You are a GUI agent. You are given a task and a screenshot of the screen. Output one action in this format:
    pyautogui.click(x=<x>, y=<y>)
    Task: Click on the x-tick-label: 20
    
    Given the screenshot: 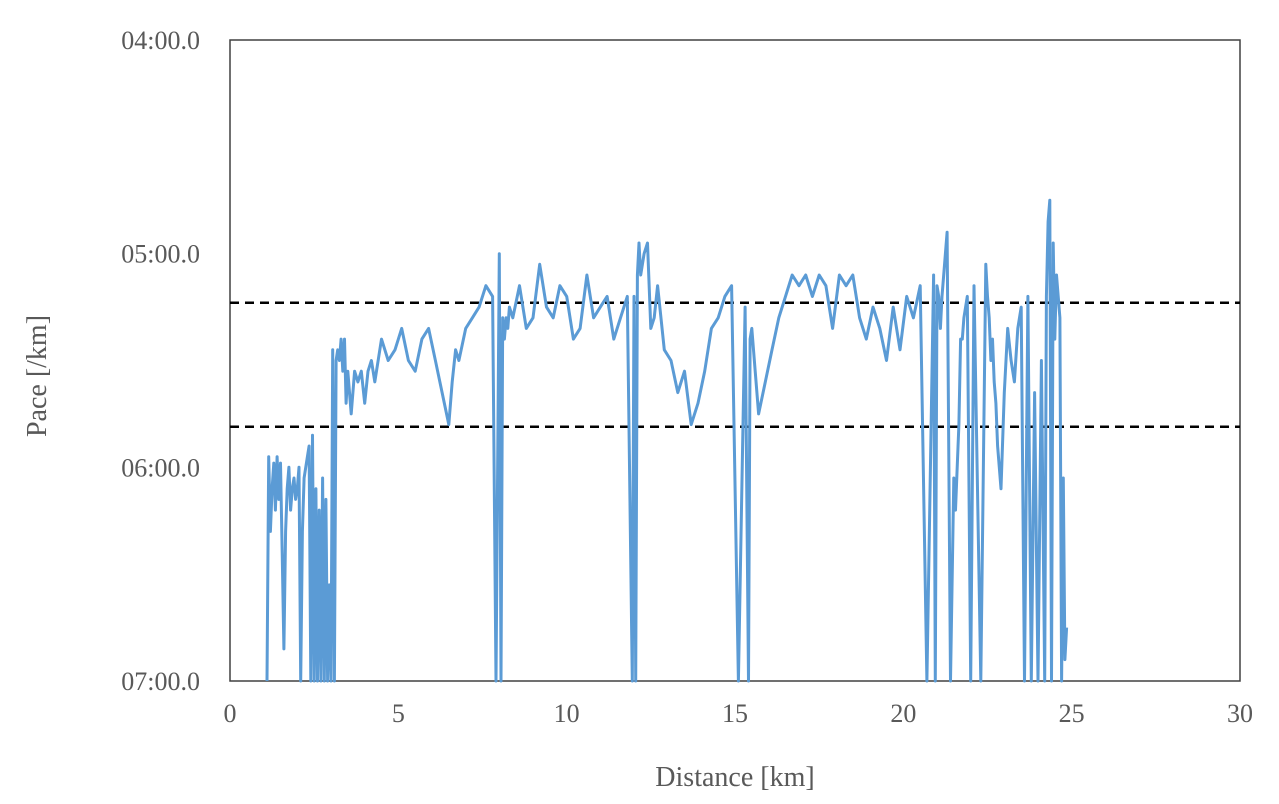 What is the action you would take?
    pyautogui.click(x=903, y=713)
    